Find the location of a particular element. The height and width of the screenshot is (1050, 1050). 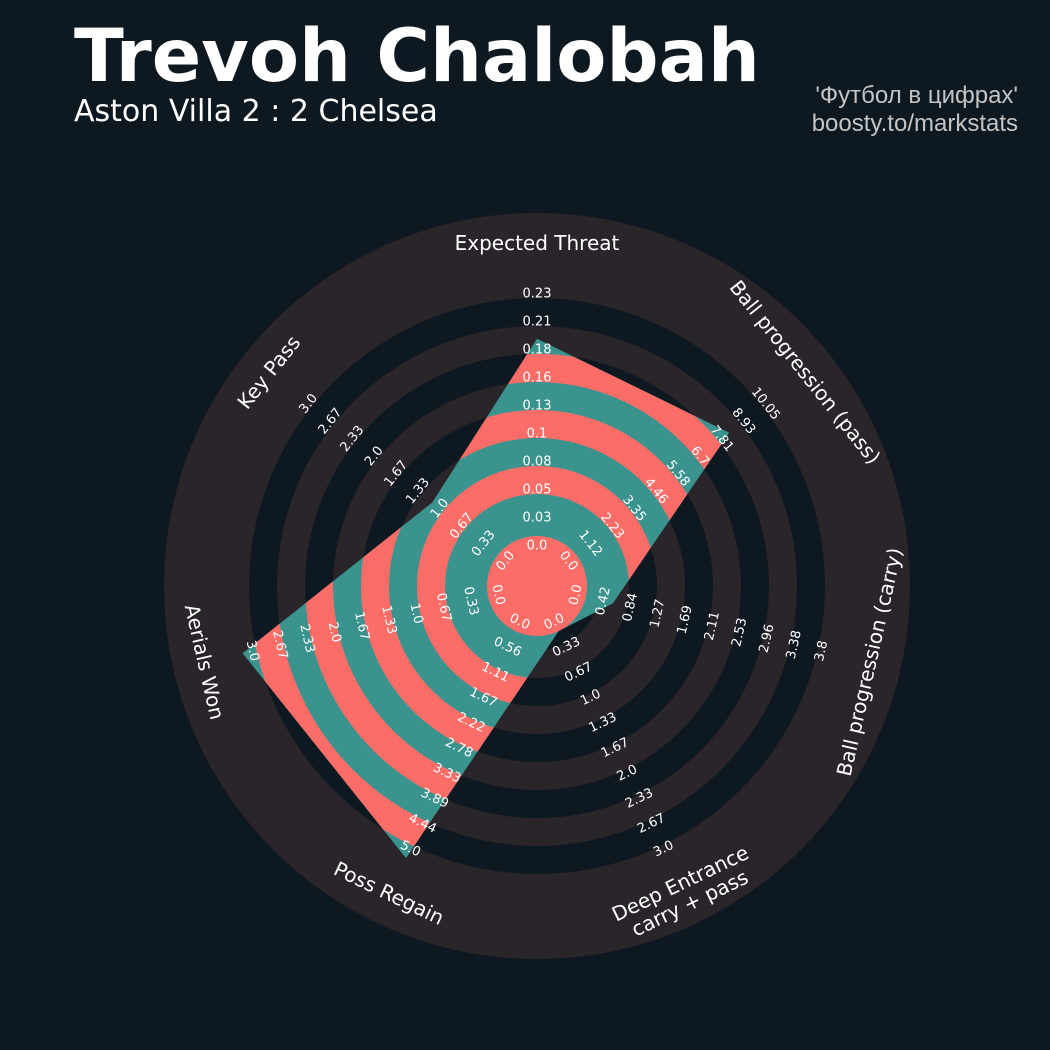

credit-line-1: 'Футбол в цифрах' is located at coordinates (916, 95).